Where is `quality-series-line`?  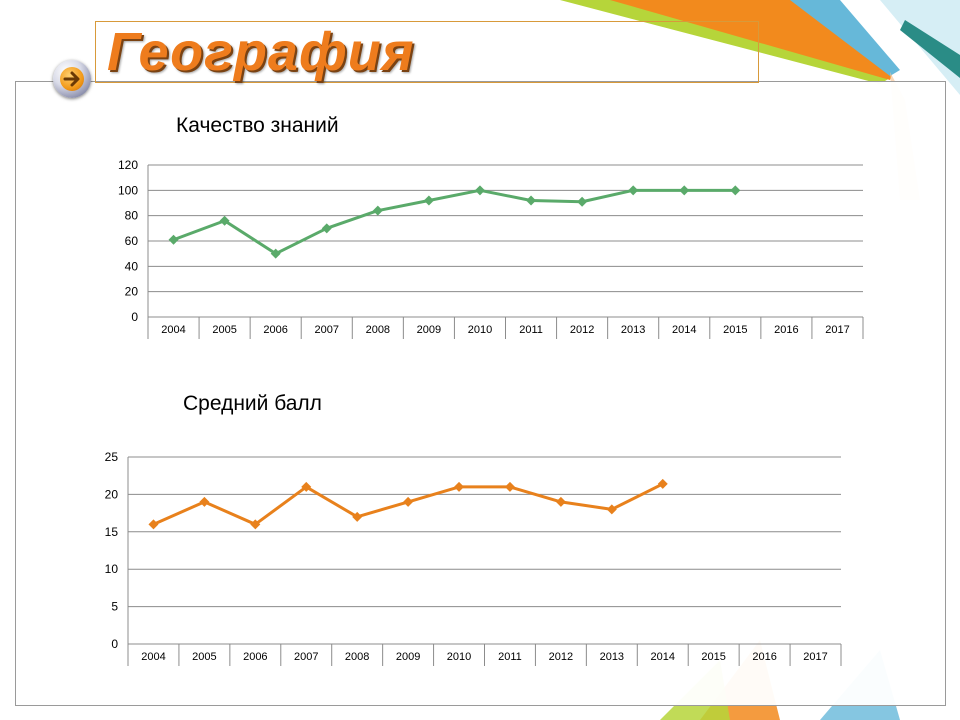
quality-series-line is located at coordinates (454, 222).